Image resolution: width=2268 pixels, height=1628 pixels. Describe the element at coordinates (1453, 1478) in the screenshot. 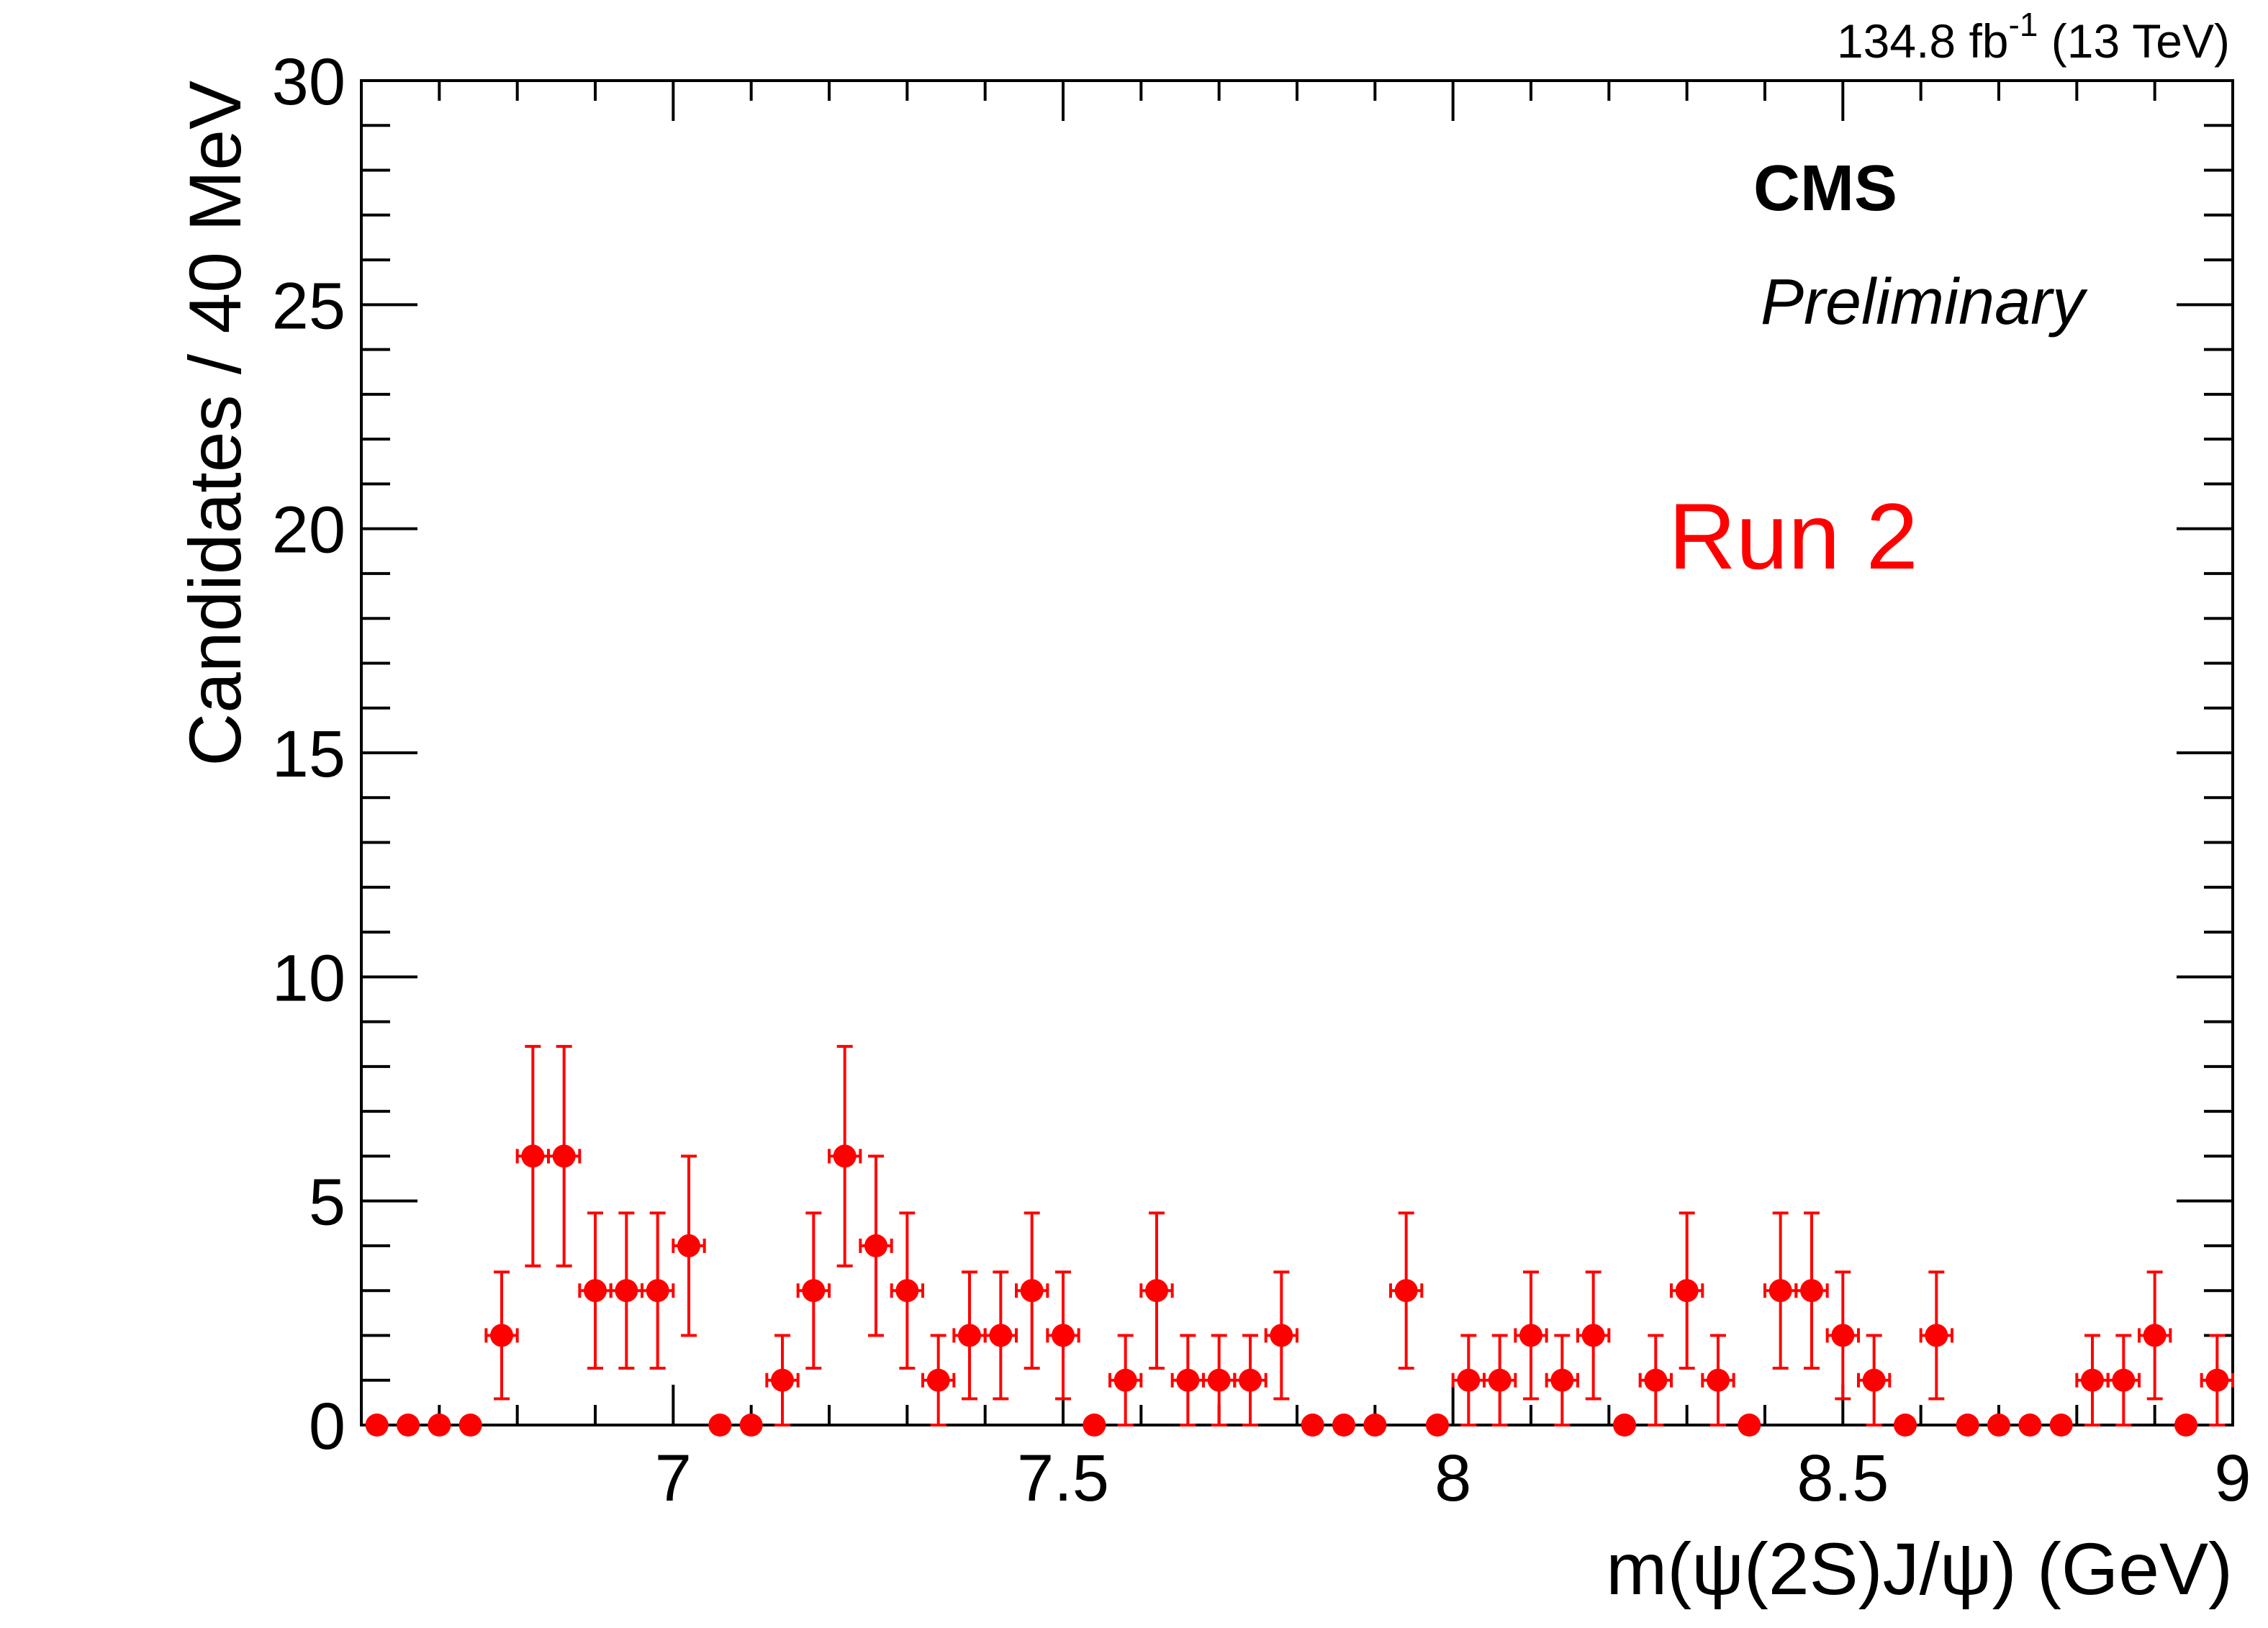

I see `x-tick-label: 8` at that location.